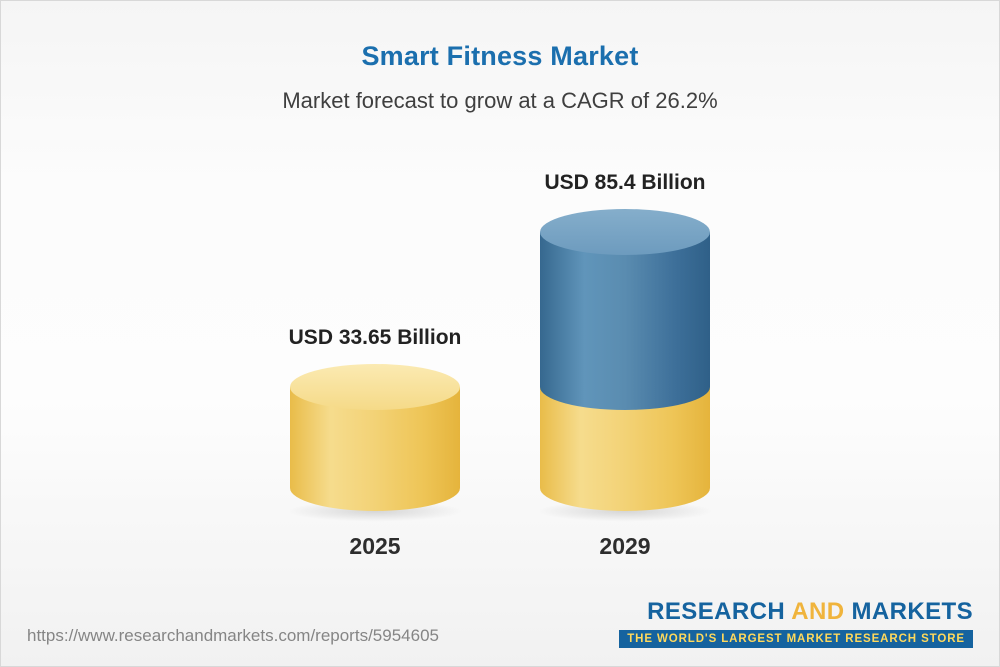 The width and height of the screenshot is (1000, 667). I want to click on cylinder-2025-top-face, so click(375, 387).